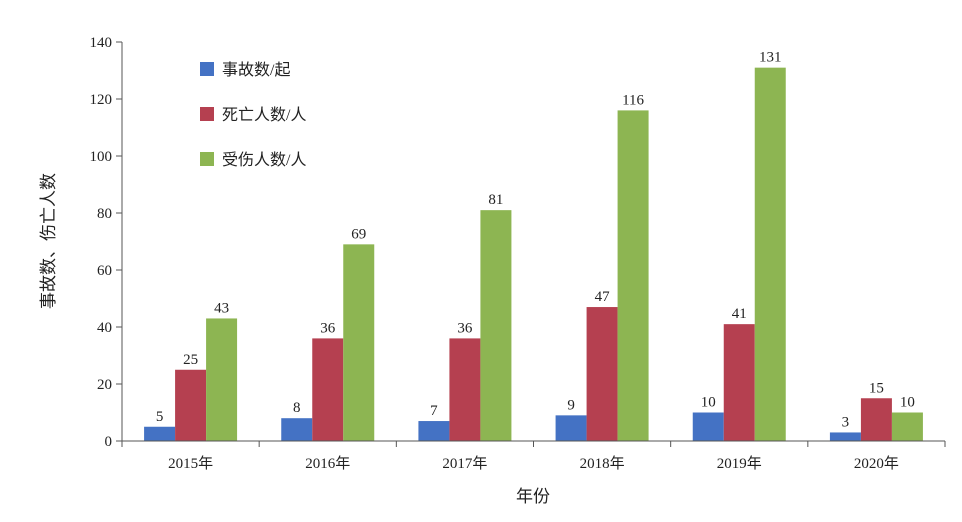  What do you see at coordinates (264, 160) in the screenshot?
I see `legend-label: 受伤人数/人` at bounding box center [264, 160].